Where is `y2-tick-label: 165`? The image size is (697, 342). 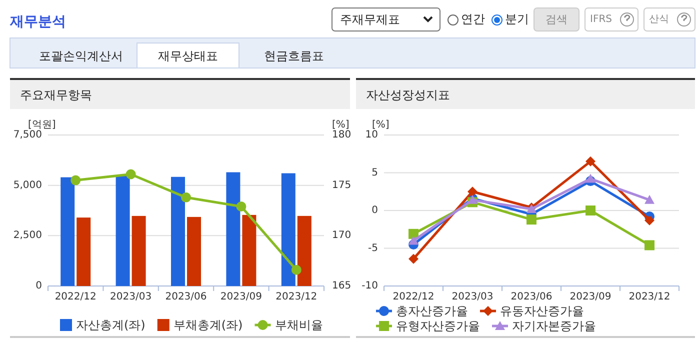 y2-tick-label: 165 is located at coordinates (342, 286).